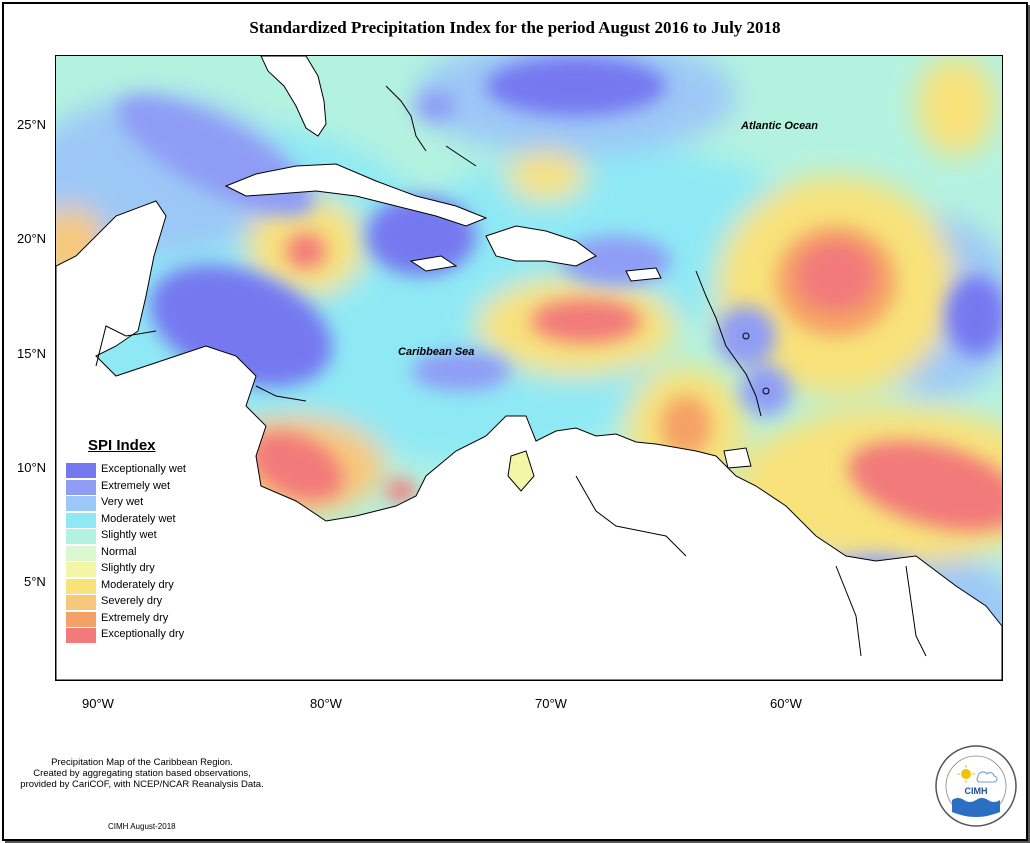 The image size is (1030, 843). Describe the element at coordinates (119, 551) in the screenshot. I see `legend-label: Normal` at that location.